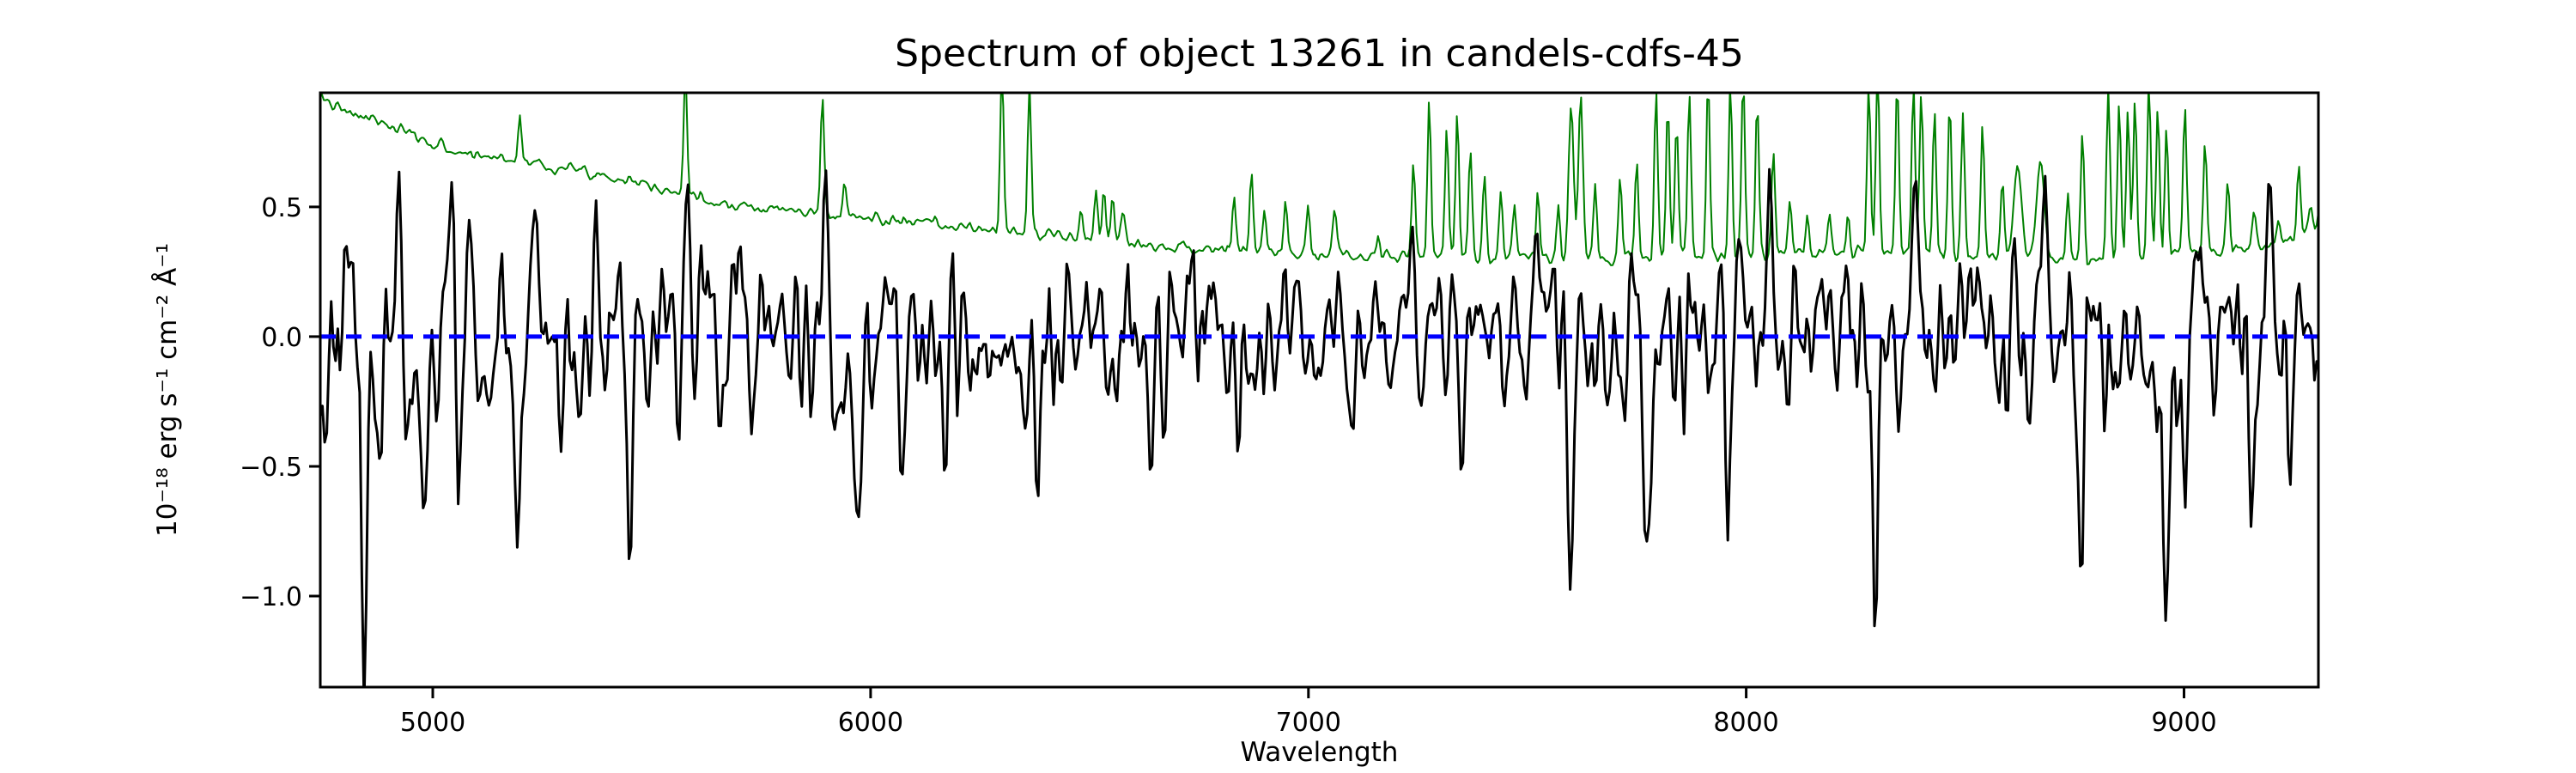 This screenshot has width=2576, height=773. What do you see at coordinates (271, 597) in the screenshot?
I see `y-tick-label: −1.0` at bounding box center [271, 597].